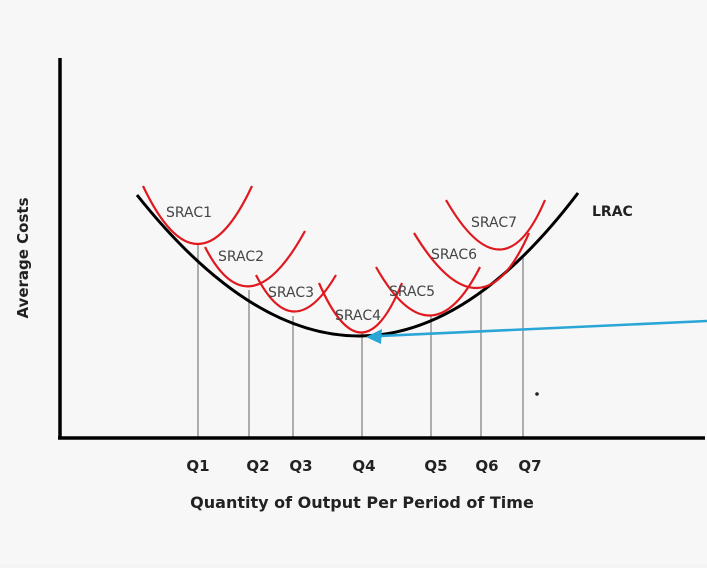 The image size is (707, 568). What do you see at coordinates (435, 466) in the screenshot?
I see `quantity-label-q5: Q5` at bounding box center [435, 466].